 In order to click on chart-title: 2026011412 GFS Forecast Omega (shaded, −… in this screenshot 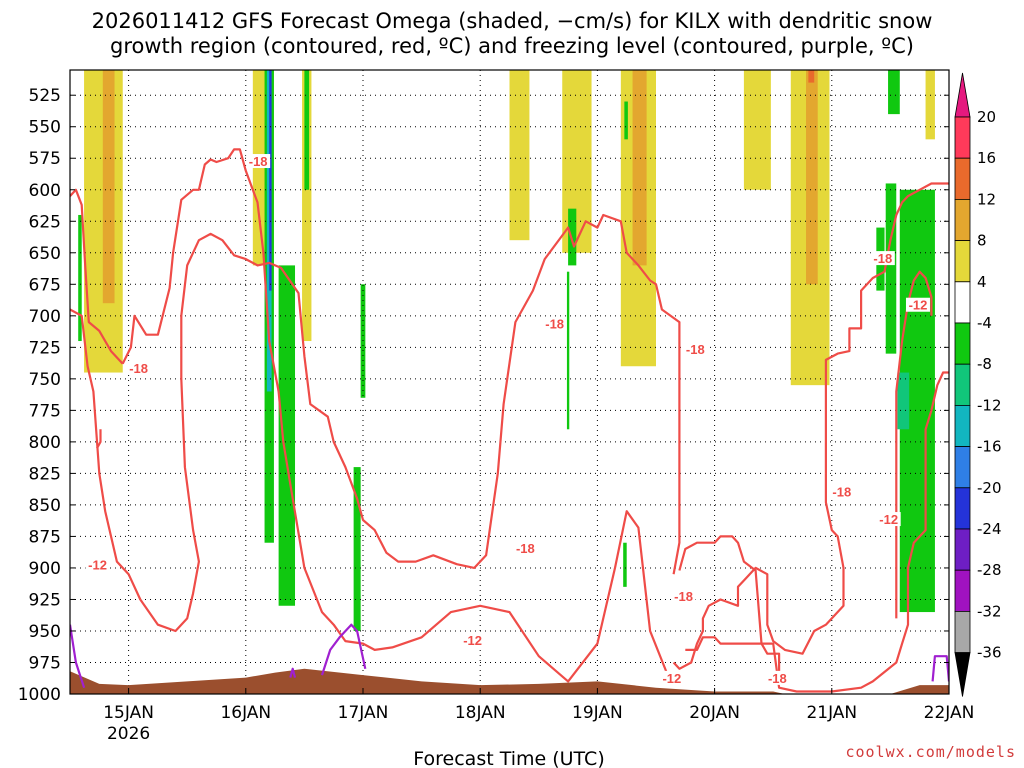, I will do `click(512, 33)`.